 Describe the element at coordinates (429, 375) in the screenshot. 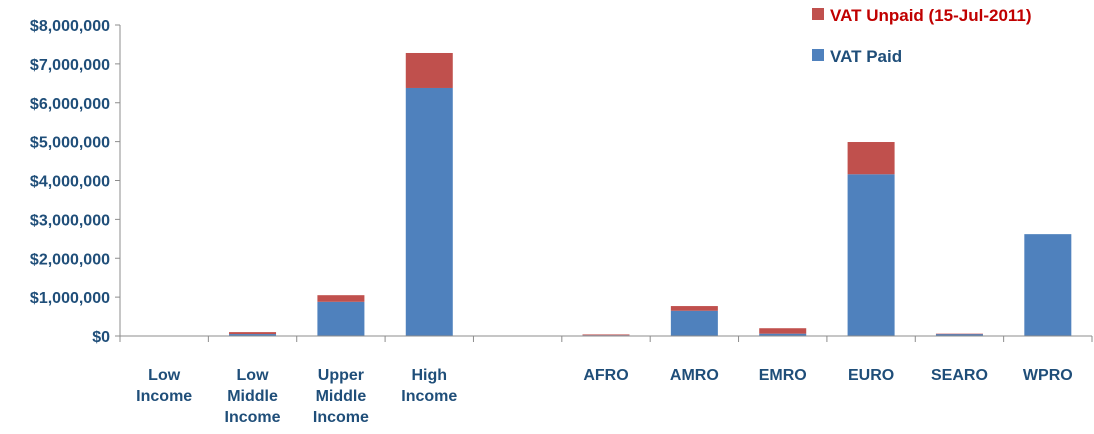

I see `x-category-label-line: High` at that location.